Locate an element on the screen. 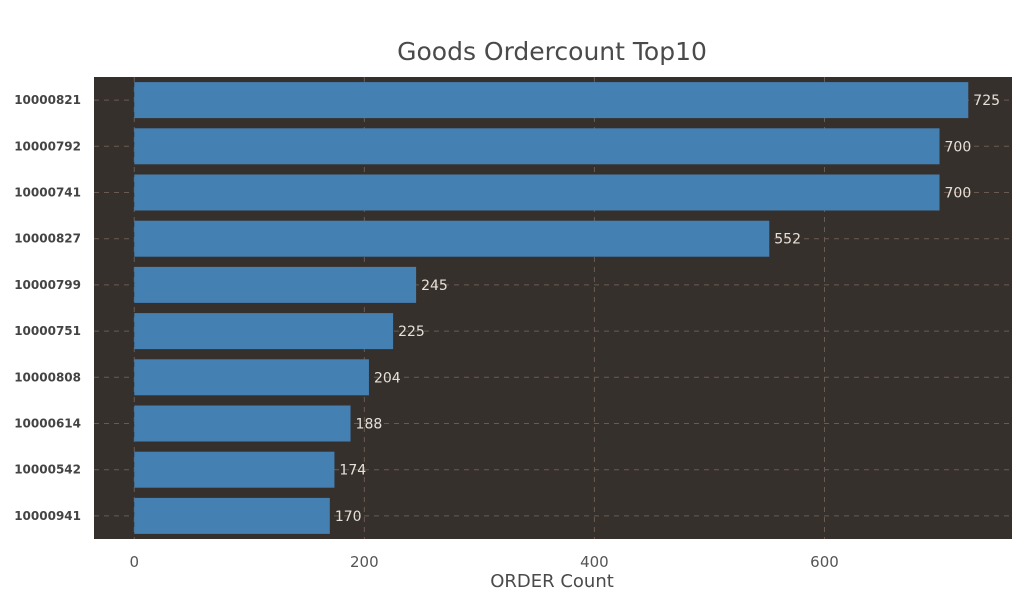  y-tick-label: 10000542 is located at coordinates (47, 470).